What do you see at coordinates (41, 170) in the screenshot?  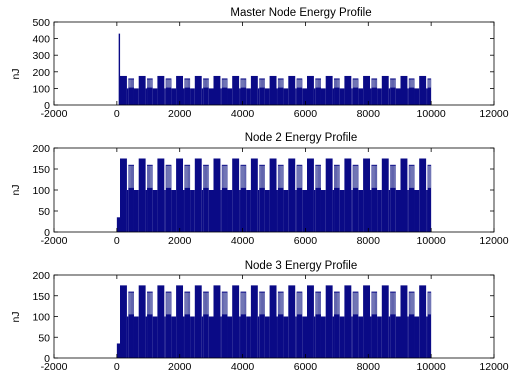 I see `y-tick-label: 150` at bounding box center [41, 170].